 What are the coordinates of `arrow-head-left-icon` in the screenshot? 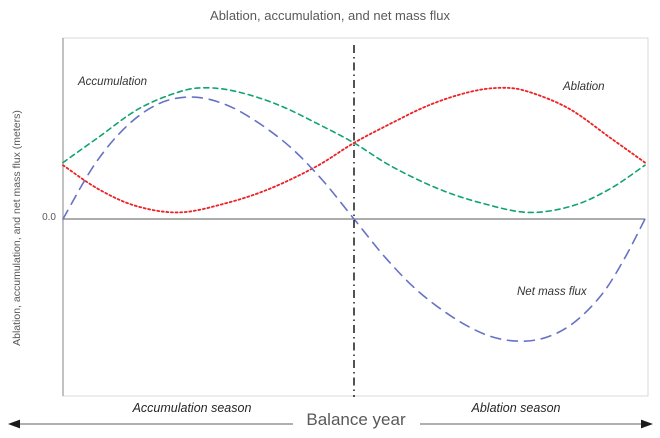 It's located at (14, 424).